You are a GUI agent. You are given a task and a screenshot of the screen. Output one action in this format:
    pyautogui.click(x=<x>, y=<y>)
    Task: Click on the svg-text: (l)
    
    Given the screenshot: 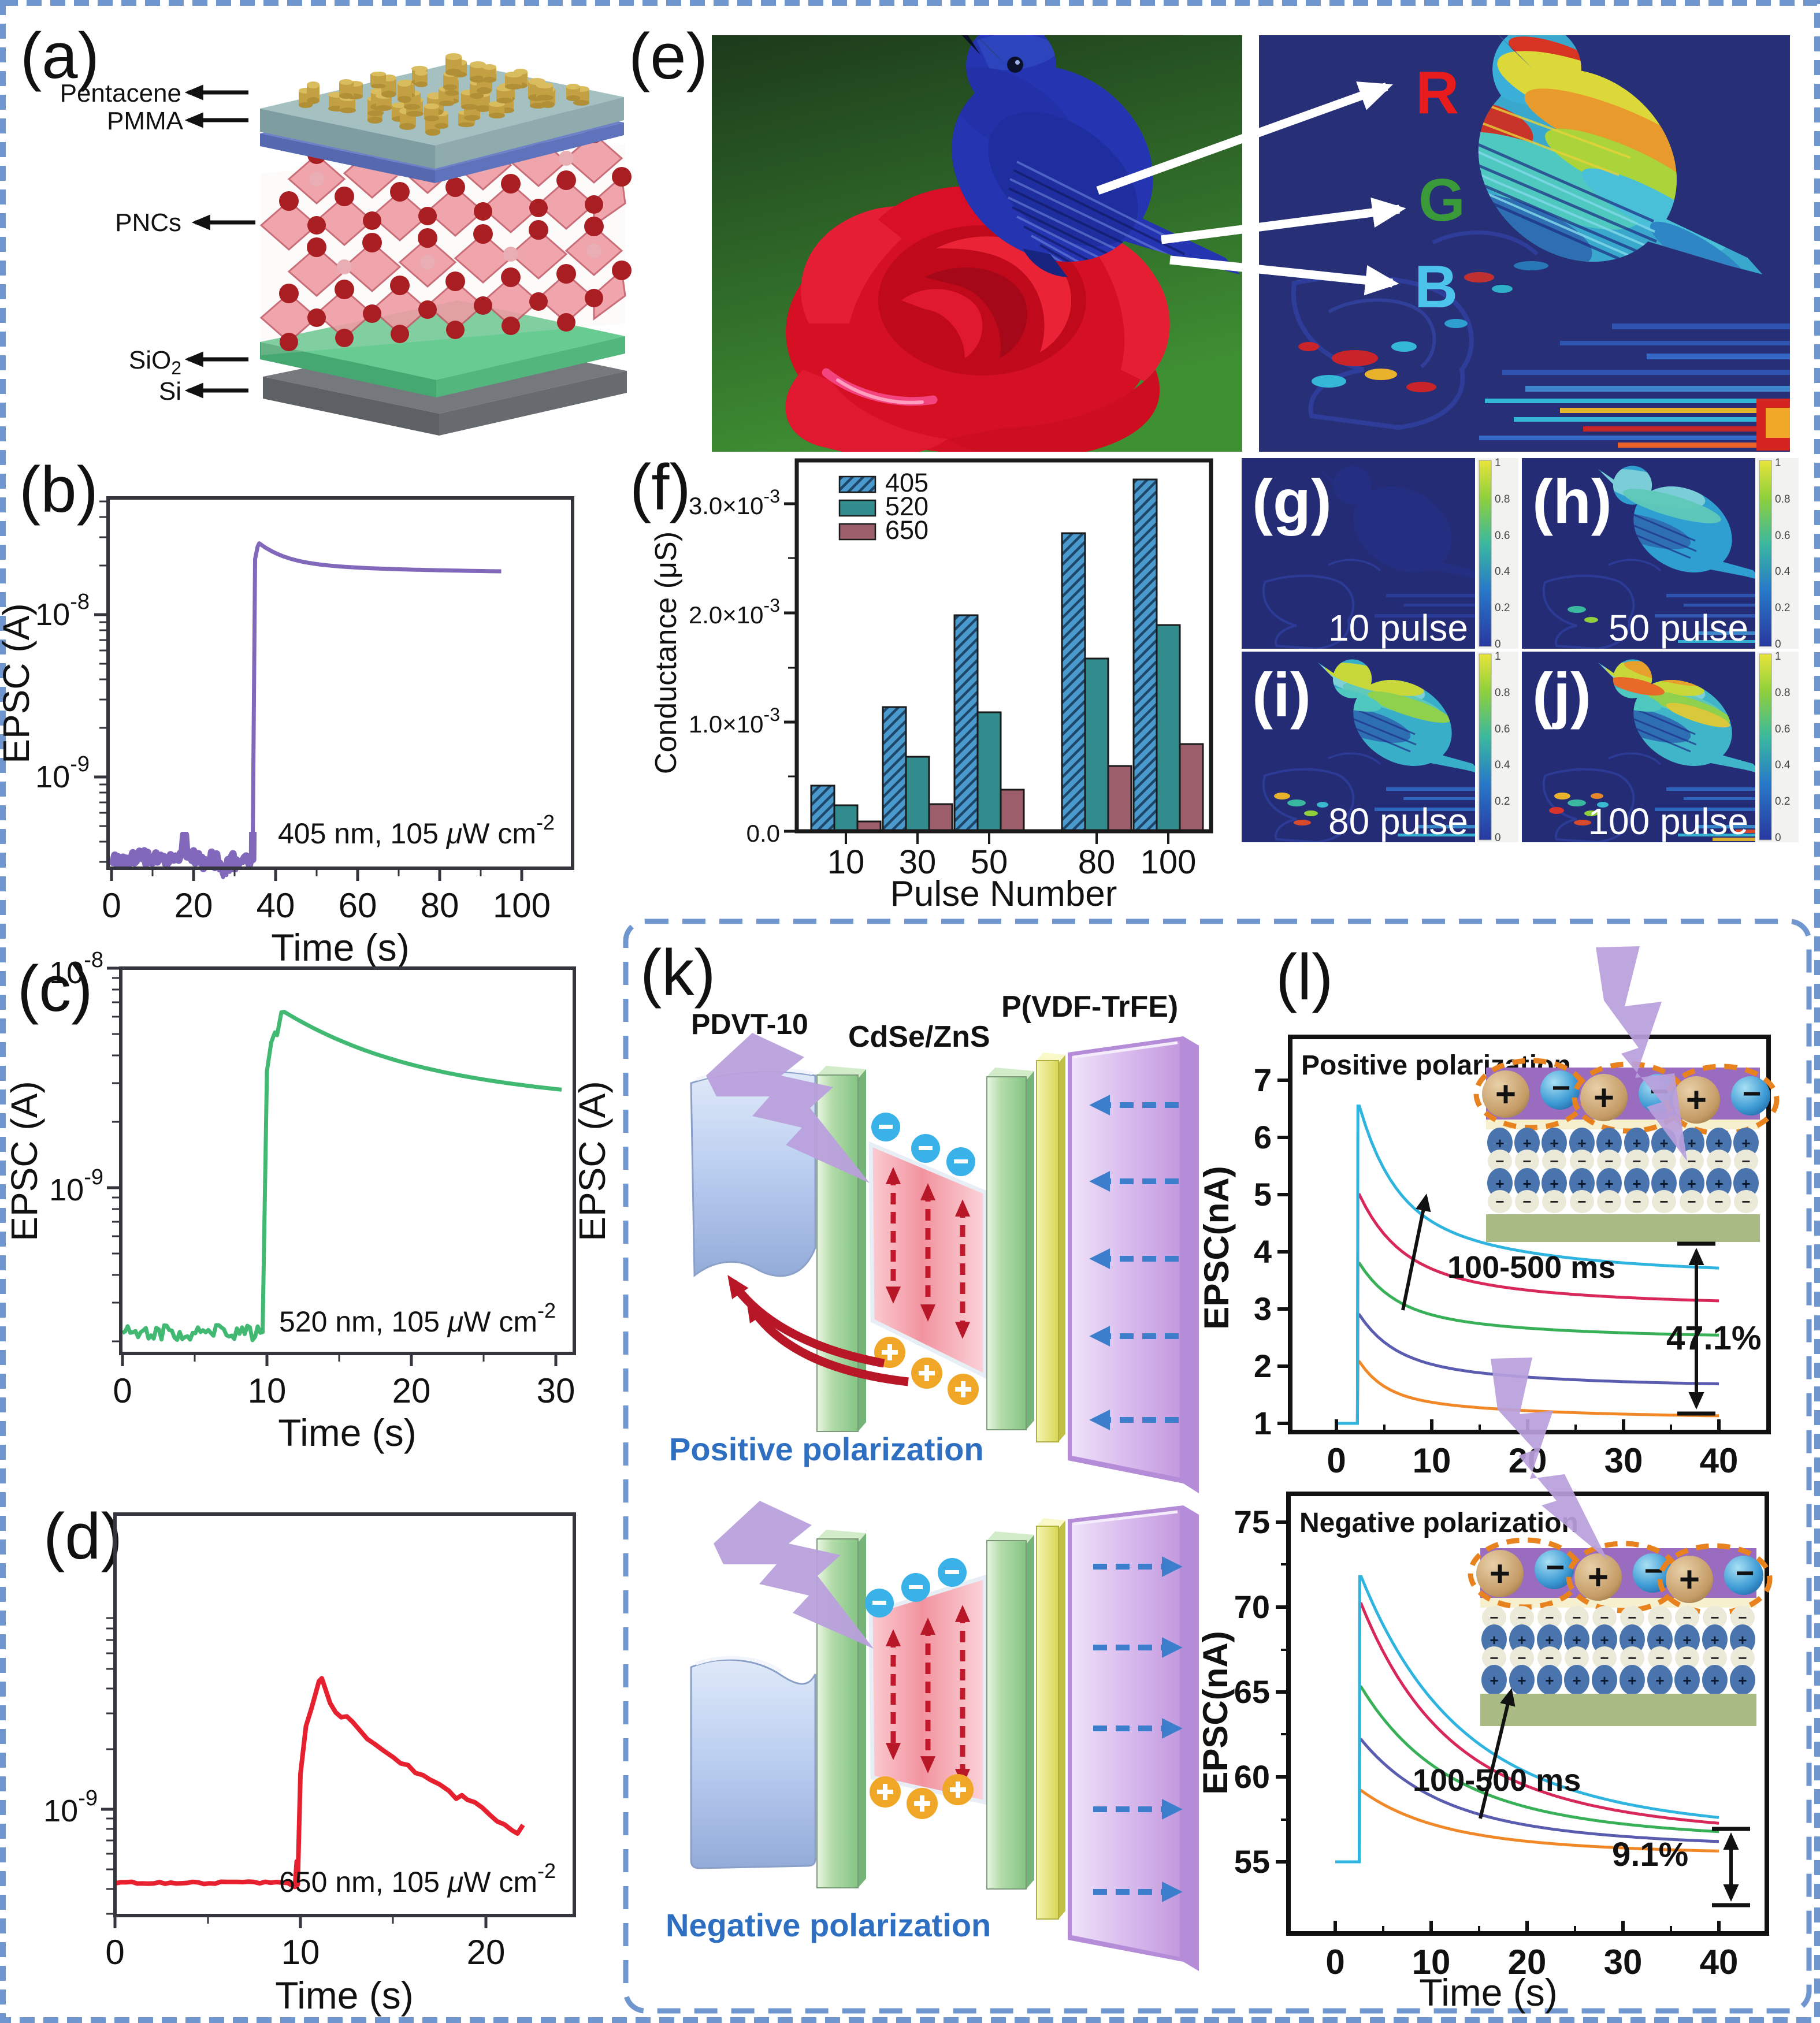 What is the action you would take?
    pyautogui.click(x=1304, y=977)
    